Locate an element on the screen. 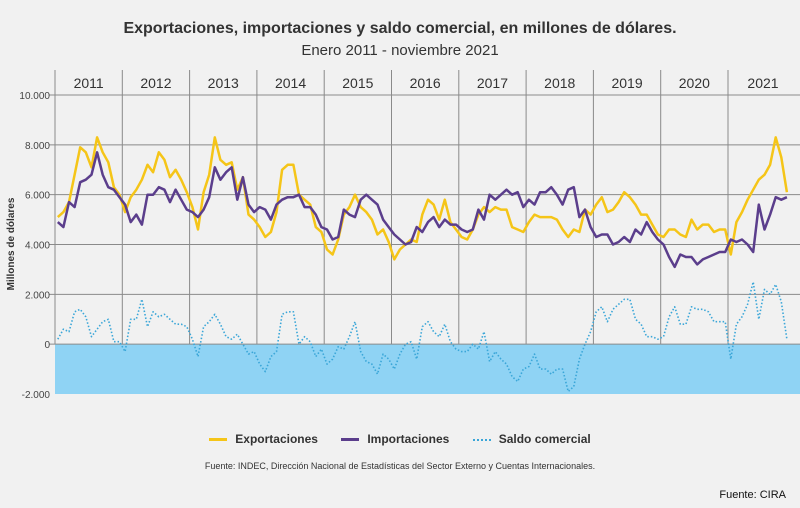  year-label: 2013 is located at coordinates (223, 83).